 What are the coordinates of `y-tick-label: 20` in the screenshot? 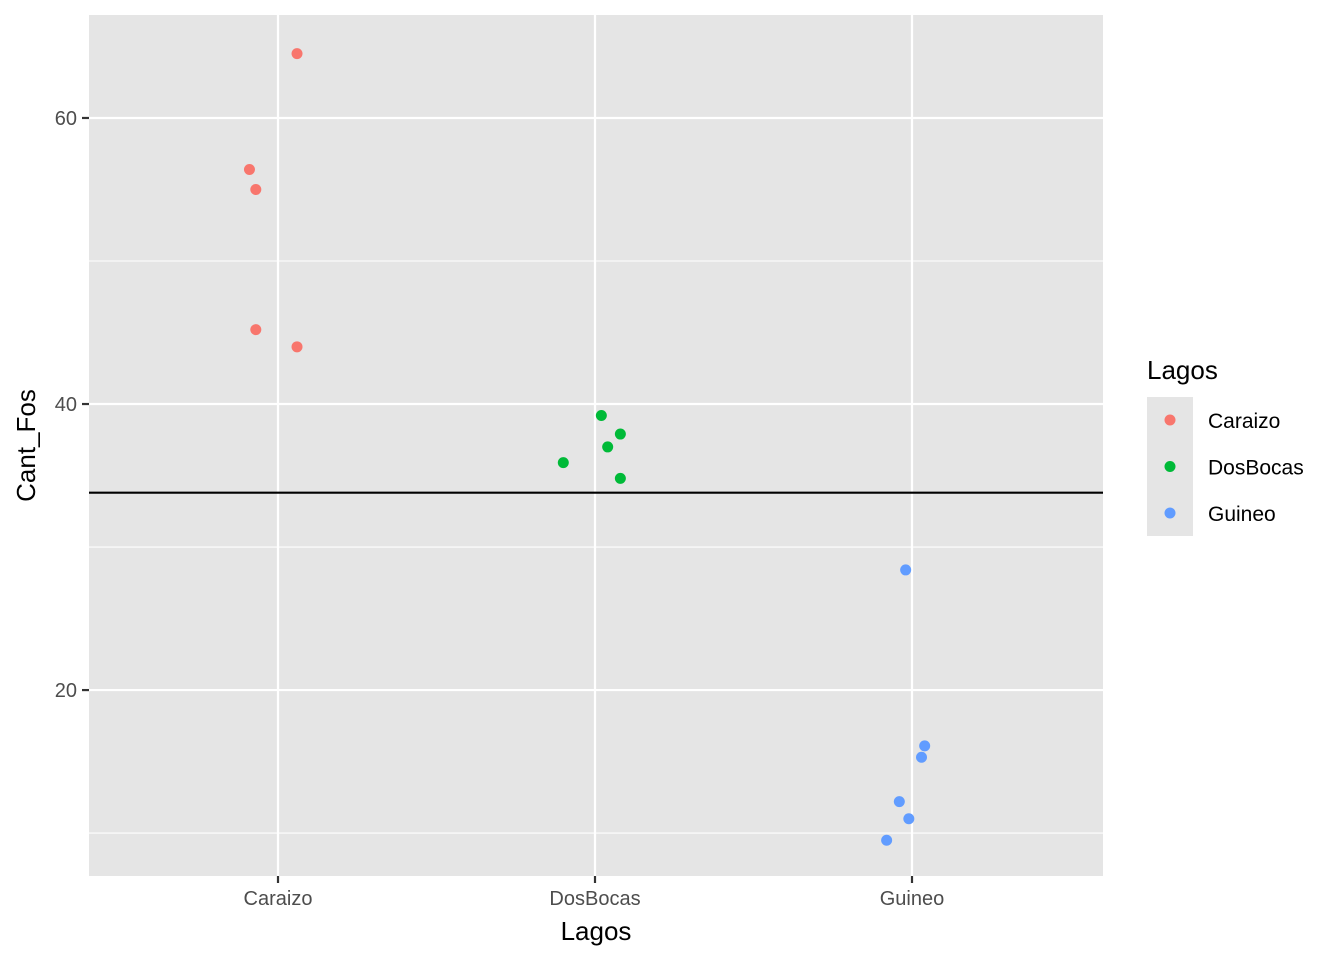 It's located at (66, 691).